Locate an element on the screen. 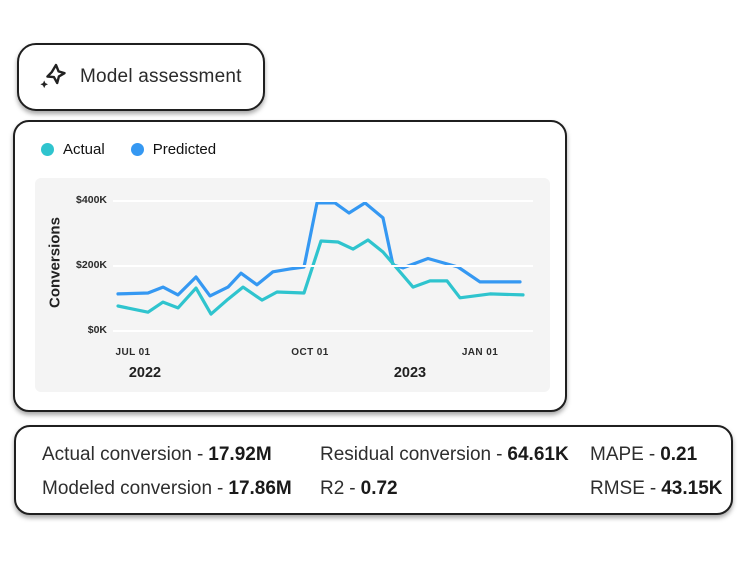 Image resolution: width=750 pixels, height=563 pixels. metrics-column-2: Residual conversion -64.61K R2-0.72 is located at coordinates (444, 472).